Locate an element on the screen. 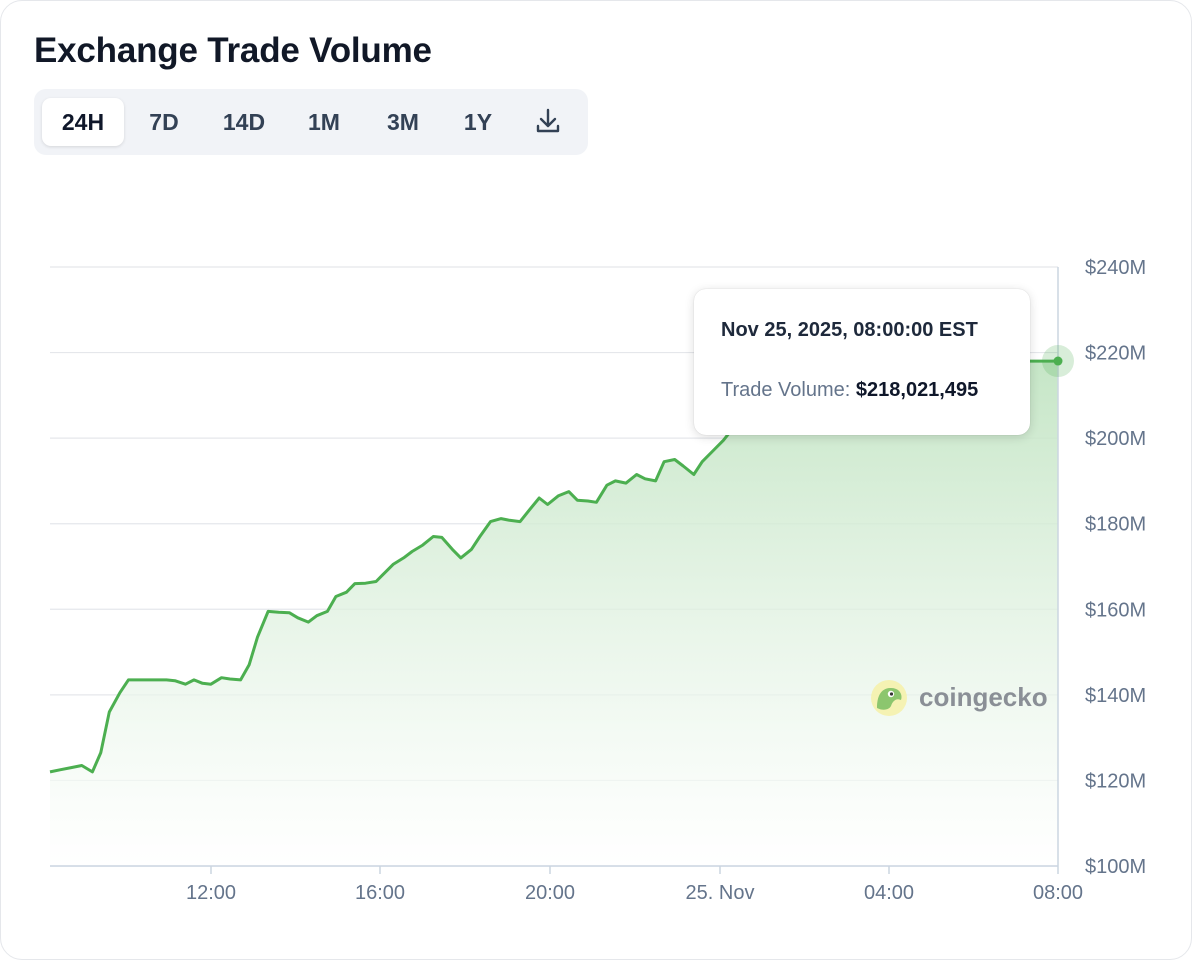  tooltip-date: Nov 25, 2025, 08:00:00 EST is located at coordinates (849, 330).